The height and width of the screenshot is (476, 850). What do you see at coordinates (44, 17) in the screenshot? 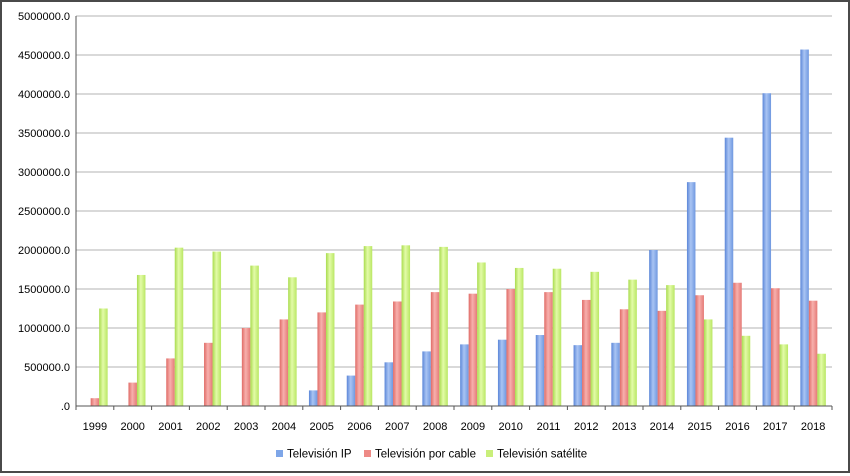
I see `y-tick-label: 5000000.0` at bounding box center [44, 17].